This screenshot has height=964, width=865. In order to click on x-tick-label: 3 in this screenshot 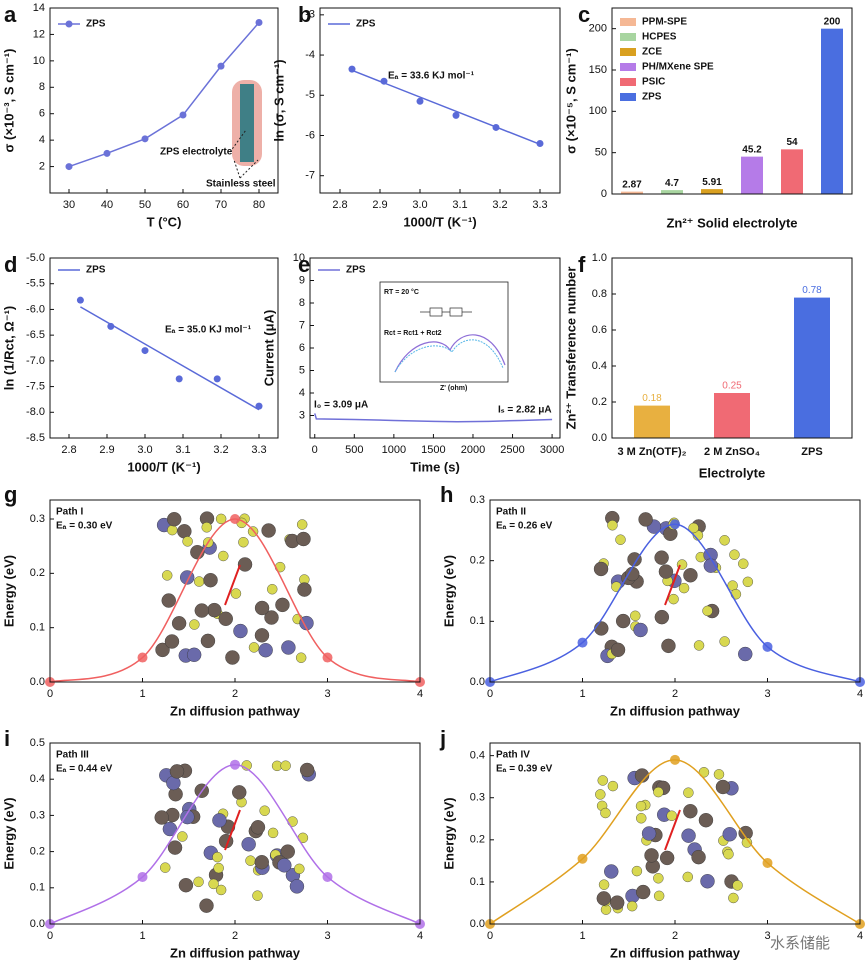, I will do `click(327, 936)`.